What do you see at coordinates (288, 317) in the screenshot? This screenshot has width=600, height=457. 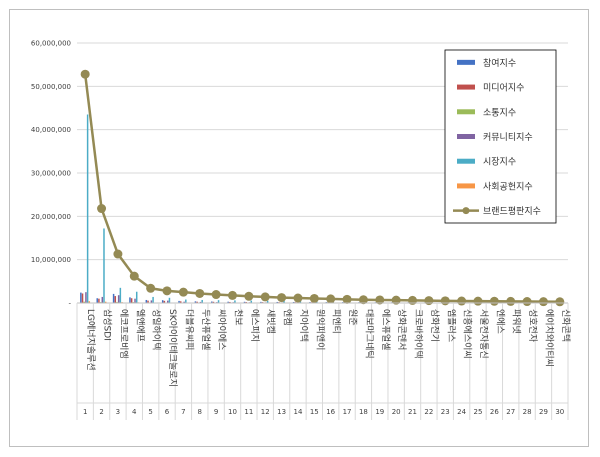 I see `x-category-label: 엔켐` at bounding box center [288, 317].